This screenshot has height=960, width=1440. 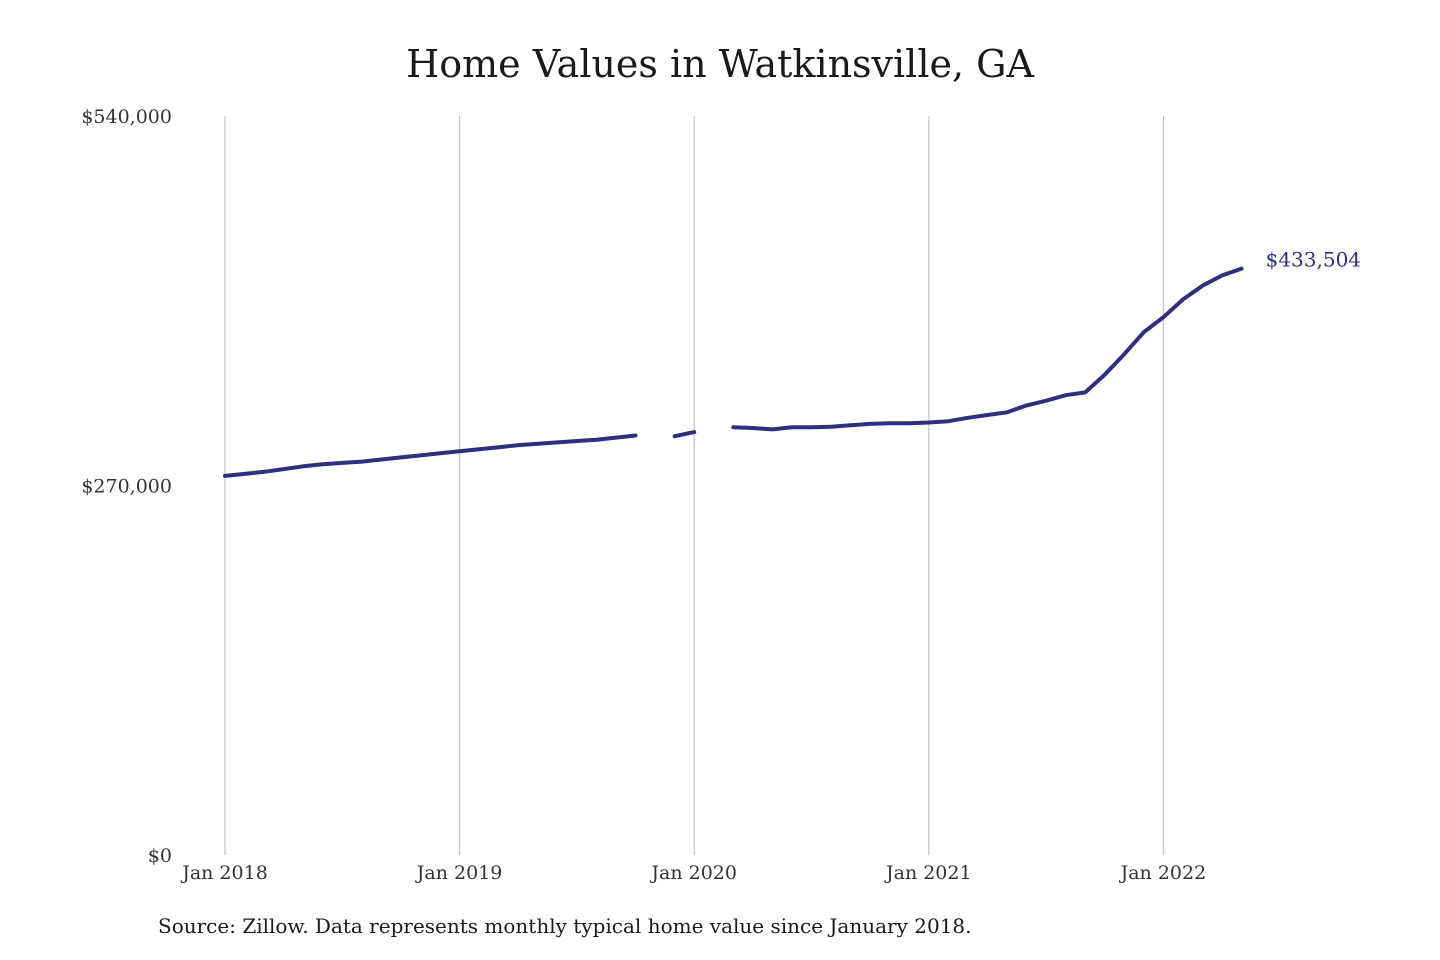 I want to click on x-tick-label: Jan 2018, so click(x=224, y=873).